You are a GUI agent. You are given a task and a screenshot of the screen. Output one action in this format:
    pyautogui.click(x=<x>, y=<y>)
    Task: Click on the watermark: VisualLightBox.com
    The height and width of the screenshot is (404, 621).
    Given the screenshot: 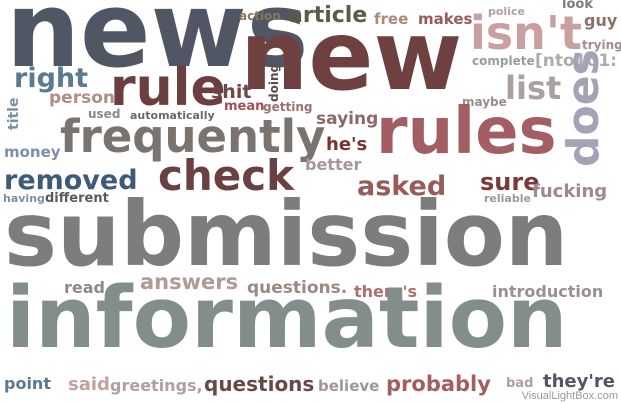 What is the action you would take?
    pyautogui.click(x=569, y=396)
    